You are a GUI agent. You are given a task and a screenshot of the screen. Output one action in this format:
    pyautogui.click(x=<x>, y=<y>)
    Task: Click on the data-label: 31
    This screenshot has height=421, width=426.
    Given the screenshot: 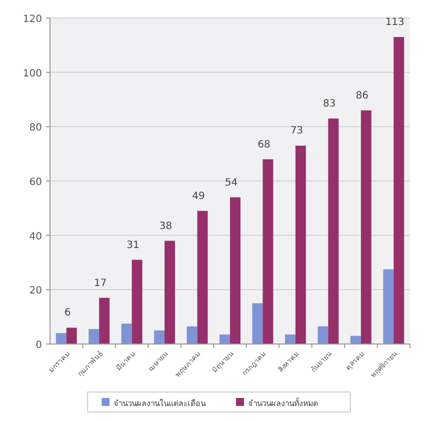 What is the action you would take?
    pyautogui.click(x=133, y=245)
    